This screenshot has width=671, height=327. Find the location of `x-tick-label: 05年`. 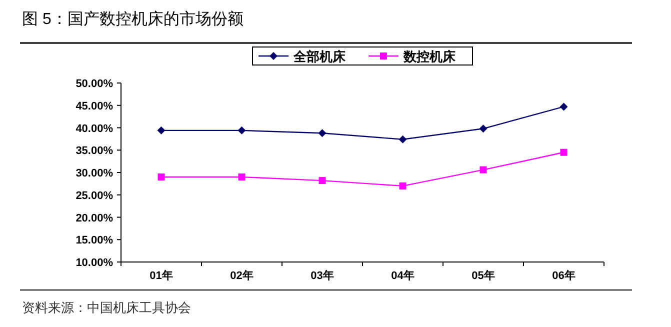

x-tick-label: 05年 is located at coordinates (483, 275).